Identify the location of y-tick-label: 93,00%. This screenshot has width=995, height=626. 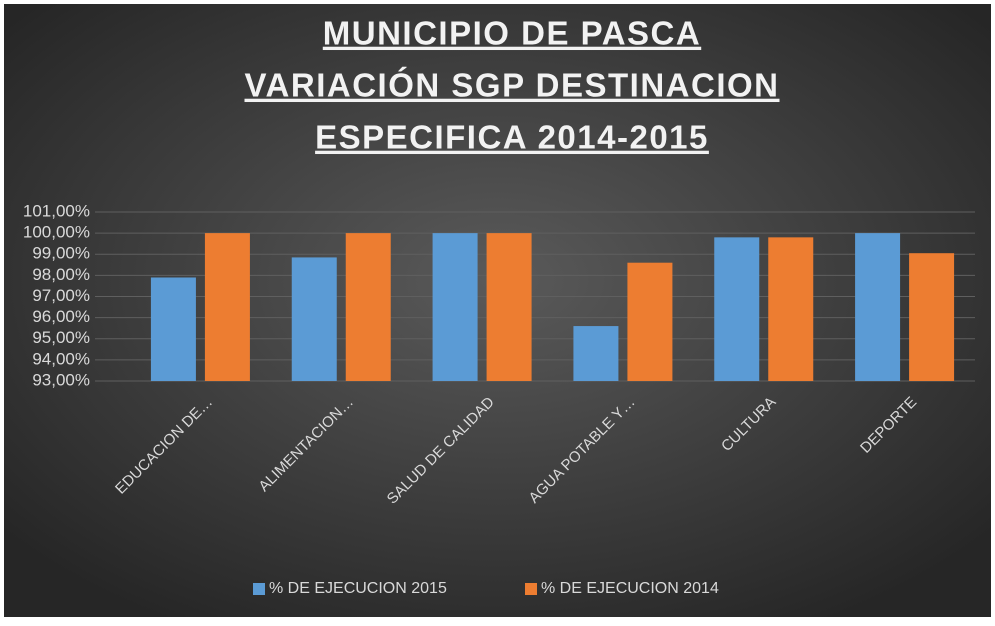
(61, 379).